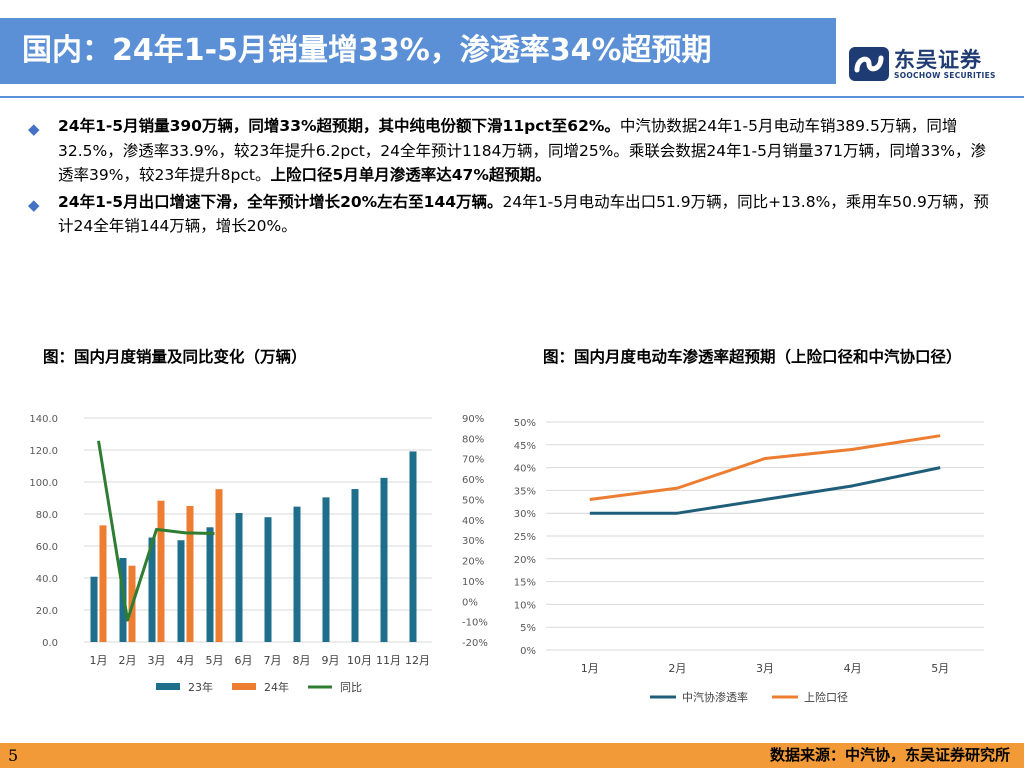 The width and height of the screenshot is (1024, 768). What do you see at coordinates (525, 537) in the screenshot?
I see `y-axis-tick-label: 25%` at bounding box center [525, 537].